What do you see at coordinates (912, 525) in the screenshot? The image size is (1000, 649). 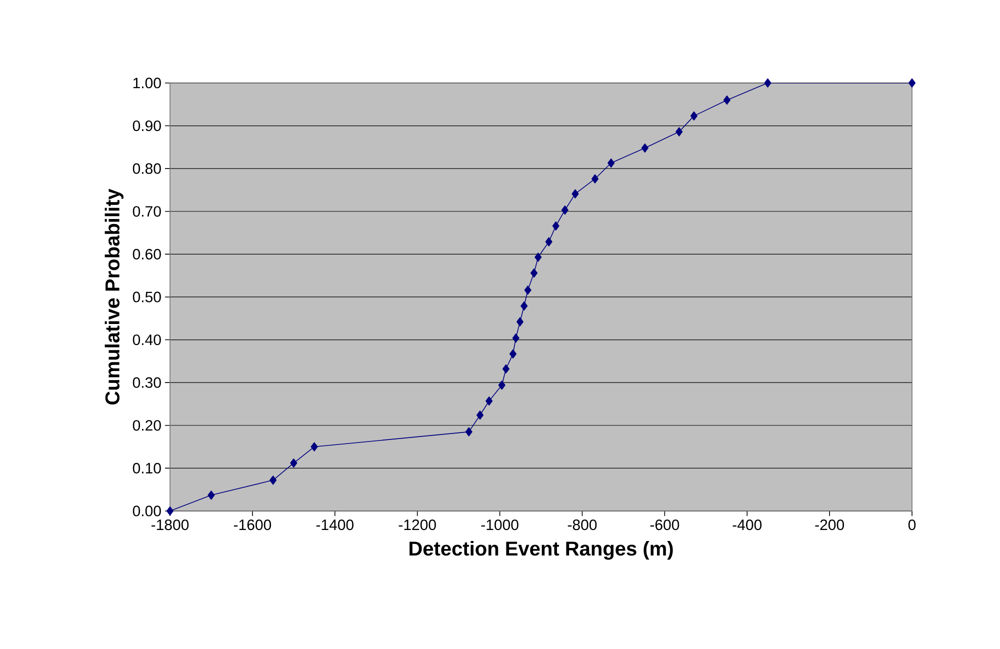 I see `x-tick-label: 0` at bounding box center [912, 525].